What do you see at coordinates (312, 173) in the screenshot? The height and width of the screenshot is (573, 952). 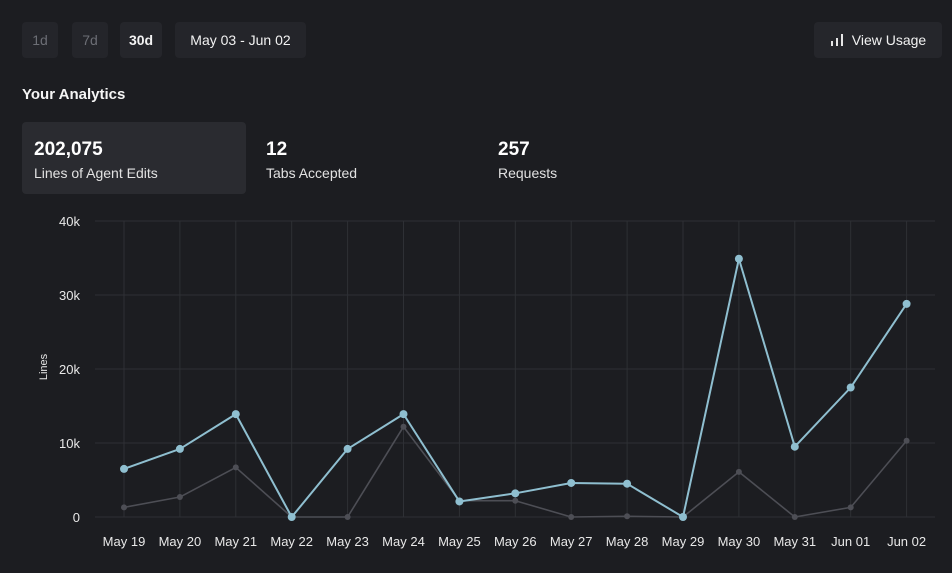 I see `metric-label: Tabs Accepted` at bounding box center [312, 173].